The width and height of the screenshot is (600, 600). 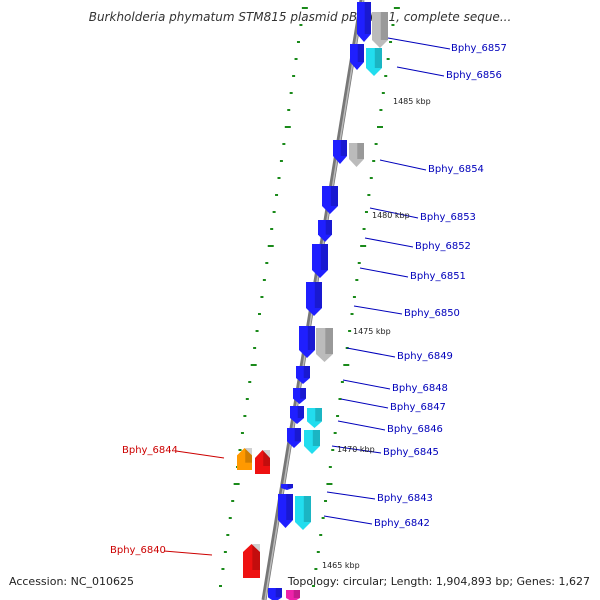 What do you see at coordinates (425, 356) in the screenshot?
I see `gene-label-bphy-6849: Bphy_6849` at bounding box center [425, 356].